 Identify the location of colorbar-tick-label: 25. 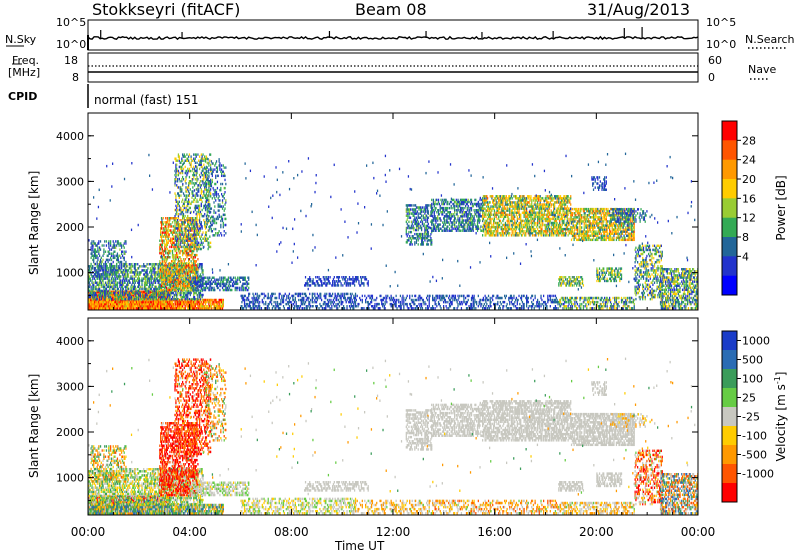
(749, 398).